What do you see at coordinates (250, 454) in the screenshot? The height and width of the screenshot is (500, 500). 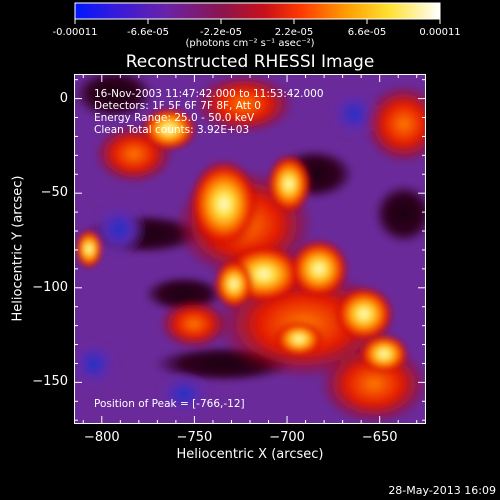 I see `x-axis-label: Heliocentric X (arcsec)` at bounding box center [250, 454].